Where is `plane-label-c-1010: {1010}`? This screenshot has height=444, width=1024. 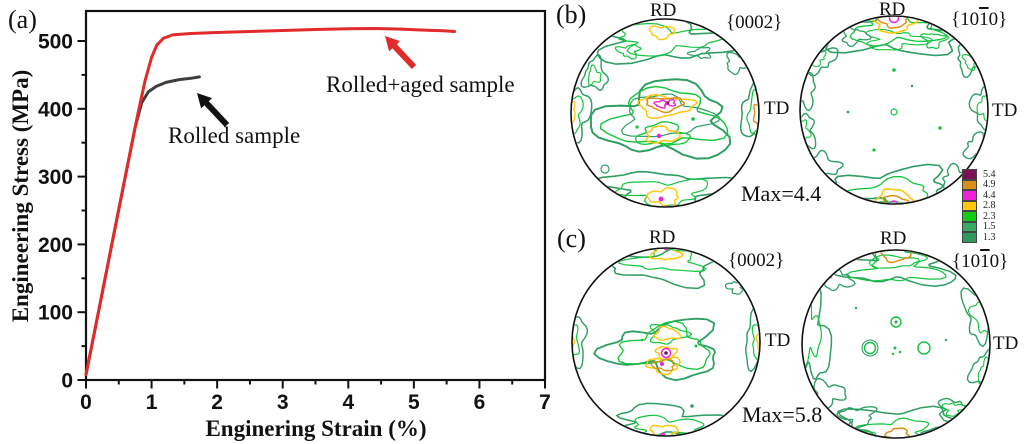
plane-label-c-1010: {1010} is located at coordinates (980, 261).